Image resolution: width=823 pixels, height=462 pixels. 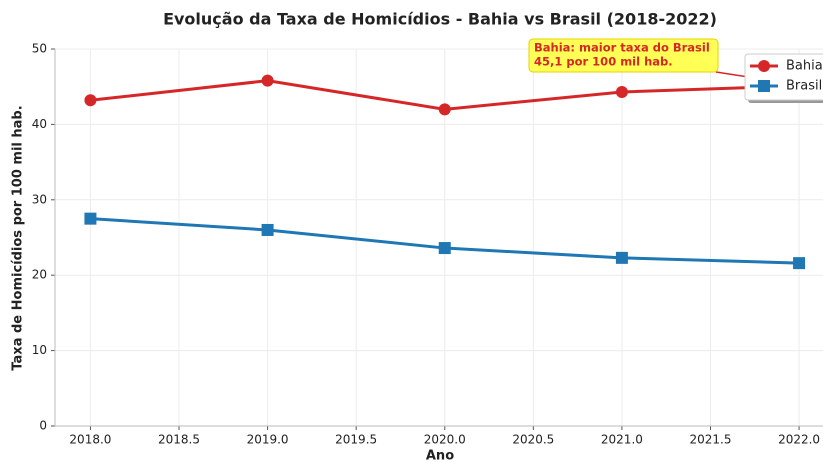 What do you see at coordinates (710, 440) in the screenshot?
I see `x-tick-label: 2021.5` at bounding box center [710, 440].